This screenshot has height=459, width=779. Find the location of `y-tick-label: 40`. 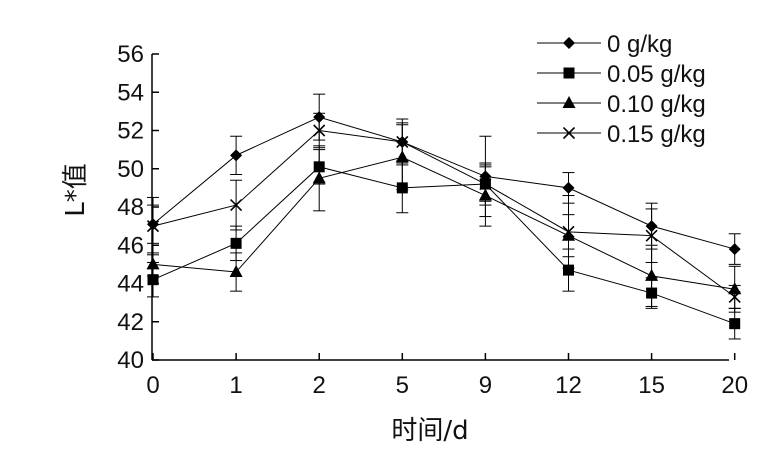

y-tick-label: 40 is located at coordinates (130, 360).